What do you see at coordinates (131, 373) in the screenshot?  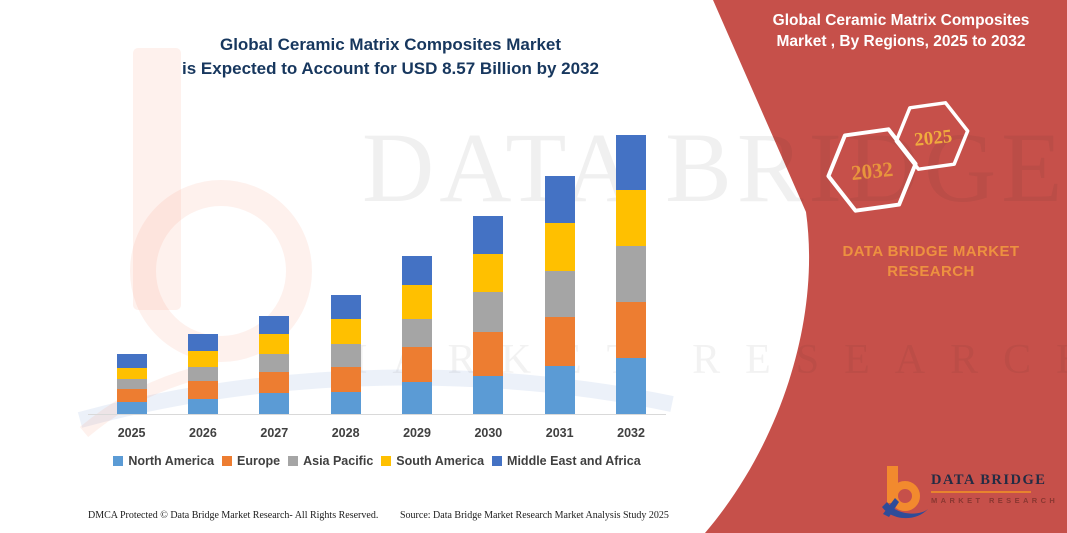 I see `bar-2025-segment-south-america` at bounding box center [131, 373].